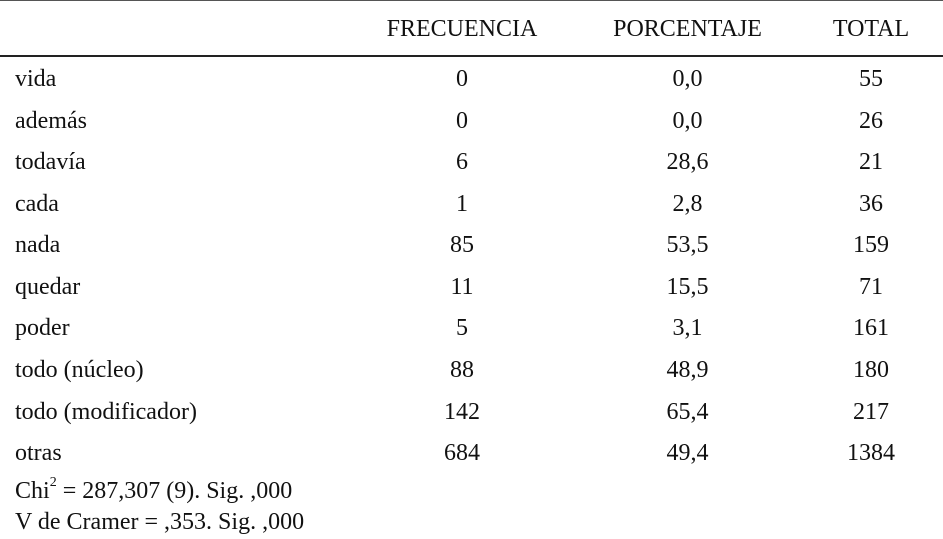 This screenshot has width=943, height=539. Describe the element at coordinates (871, 29) in the screenshot. I see `header-total: TOTAL` at that location.